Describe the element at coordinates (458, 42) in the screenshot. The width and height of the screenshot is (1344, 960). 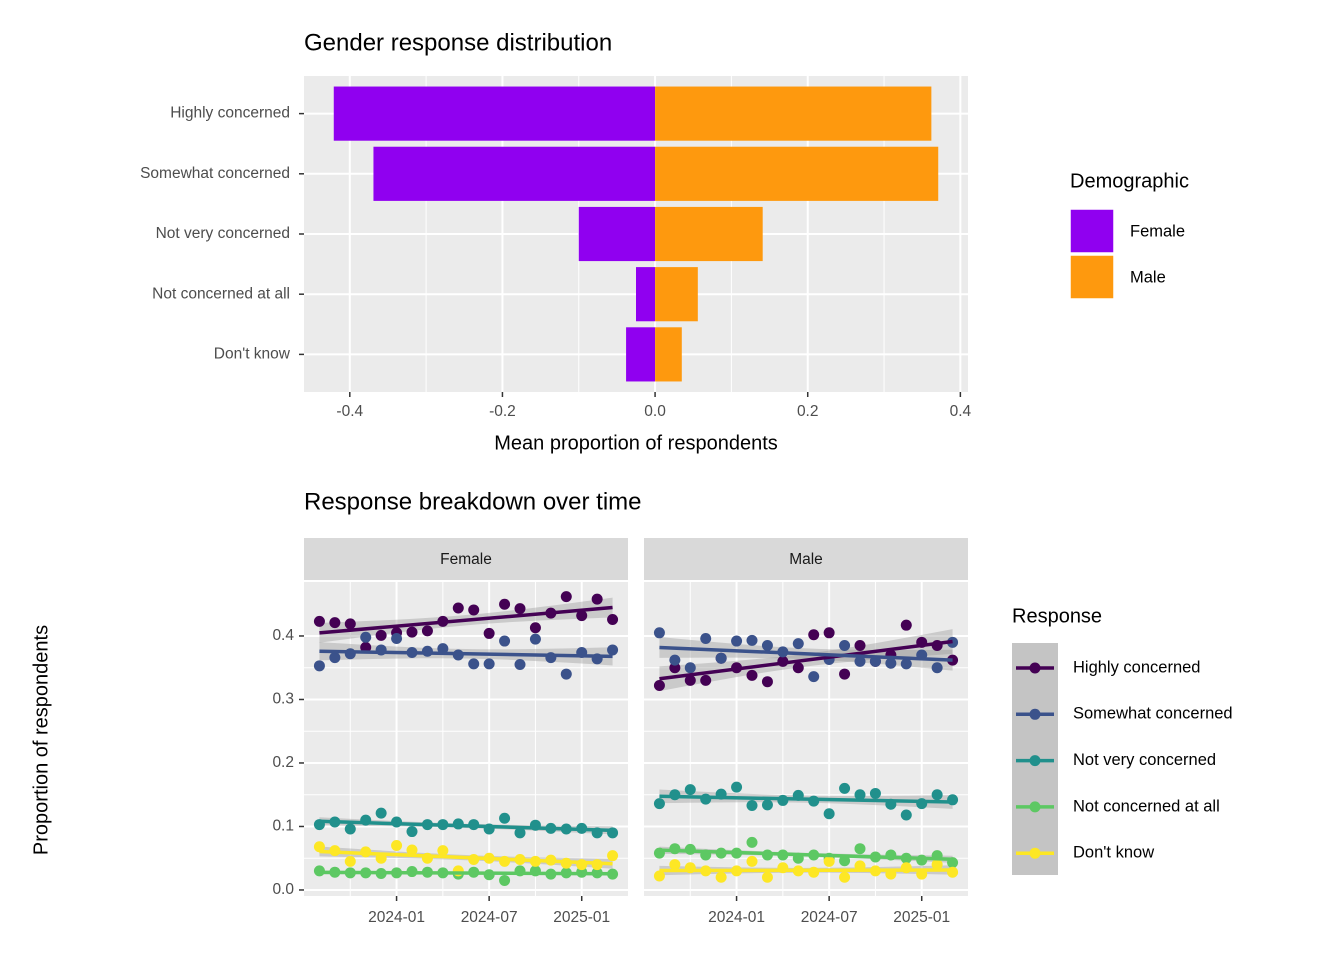
I see `chart-title: Gender response distribution` at that location.